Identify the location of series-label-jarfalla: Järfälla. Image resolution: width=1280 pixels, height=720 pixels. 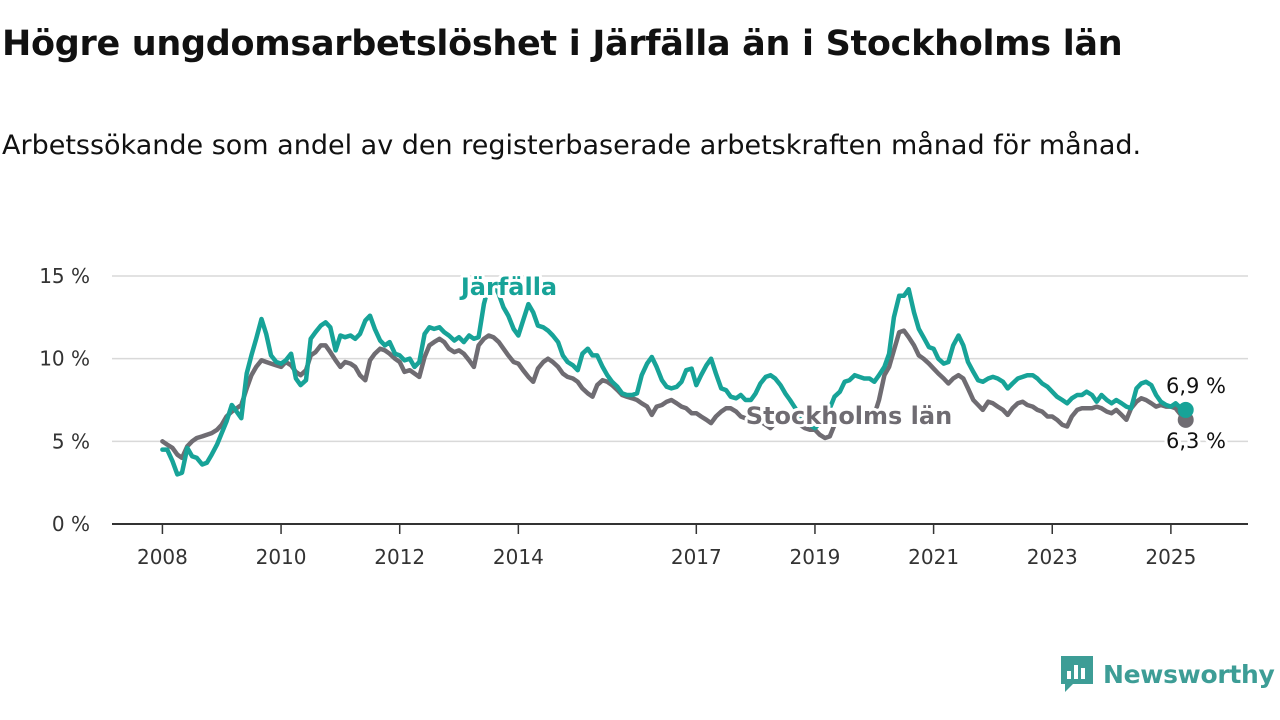
(508, 287).